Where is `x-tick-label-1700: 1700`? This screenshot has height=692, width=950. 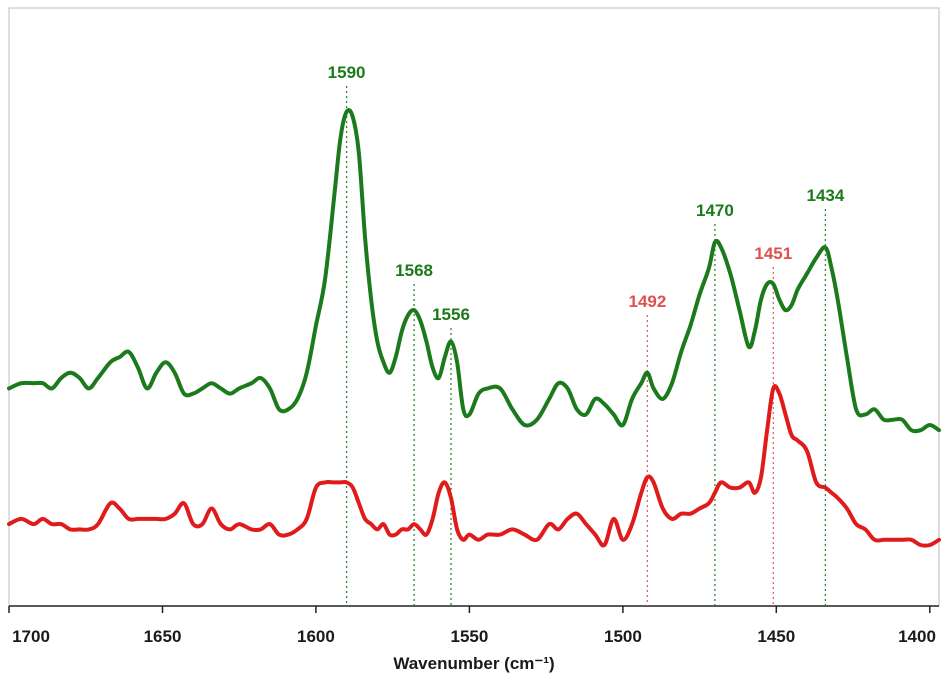
x-tick-label-1700: 1700 is located at coordinates (31, 636).